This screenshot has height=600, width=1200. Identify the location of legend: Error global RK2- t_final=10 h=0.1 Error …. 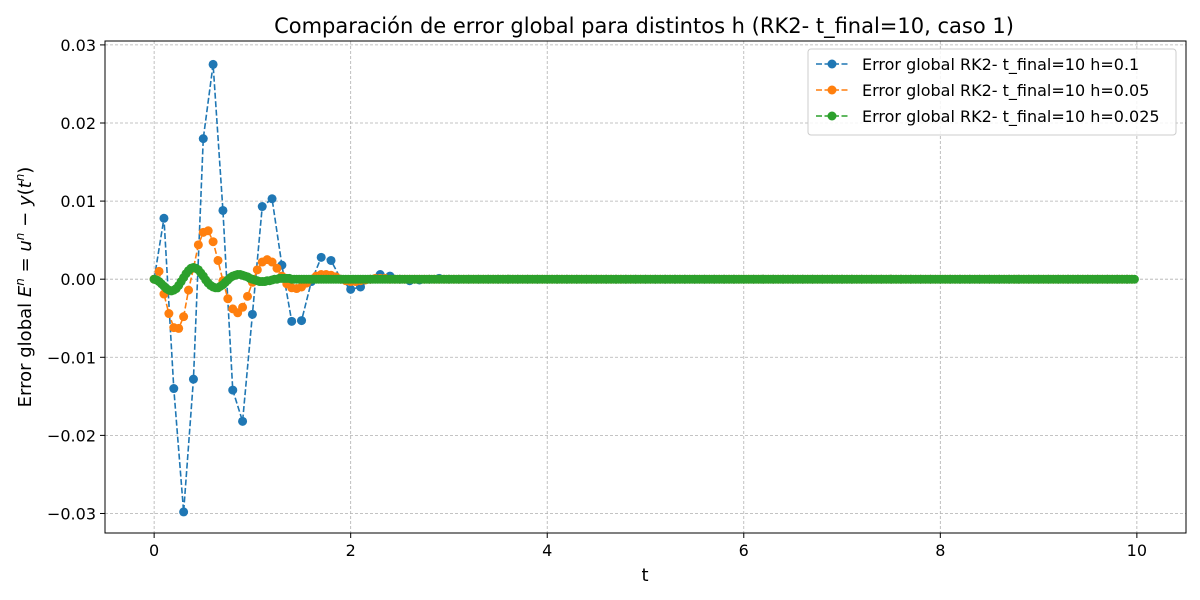
(992, 92).